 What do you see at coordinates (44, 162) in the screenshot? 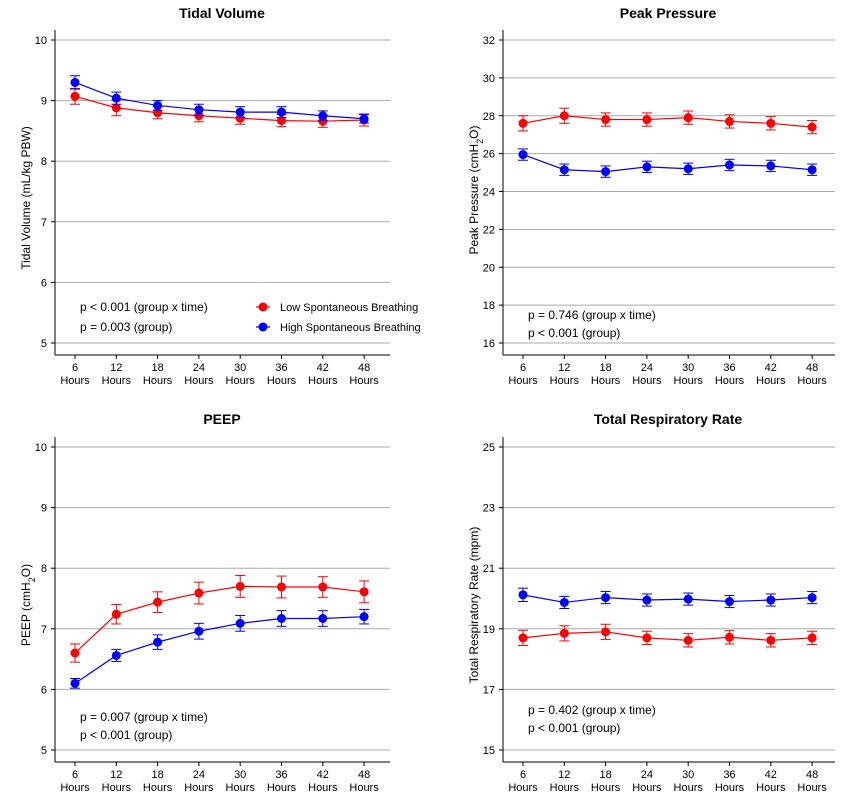
I see `y-tick-label: 8` at bounding box center [44, 162].